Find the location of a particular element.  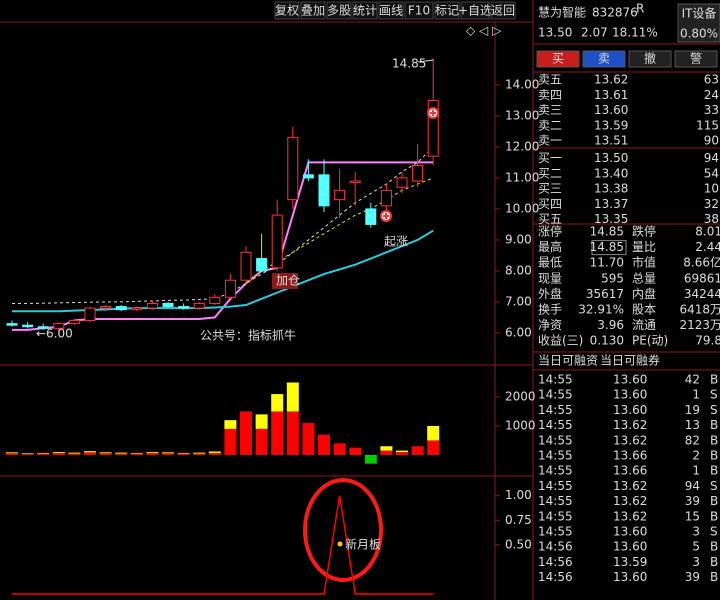

stat-label: PE(动) is located at coordinates (650, 341).